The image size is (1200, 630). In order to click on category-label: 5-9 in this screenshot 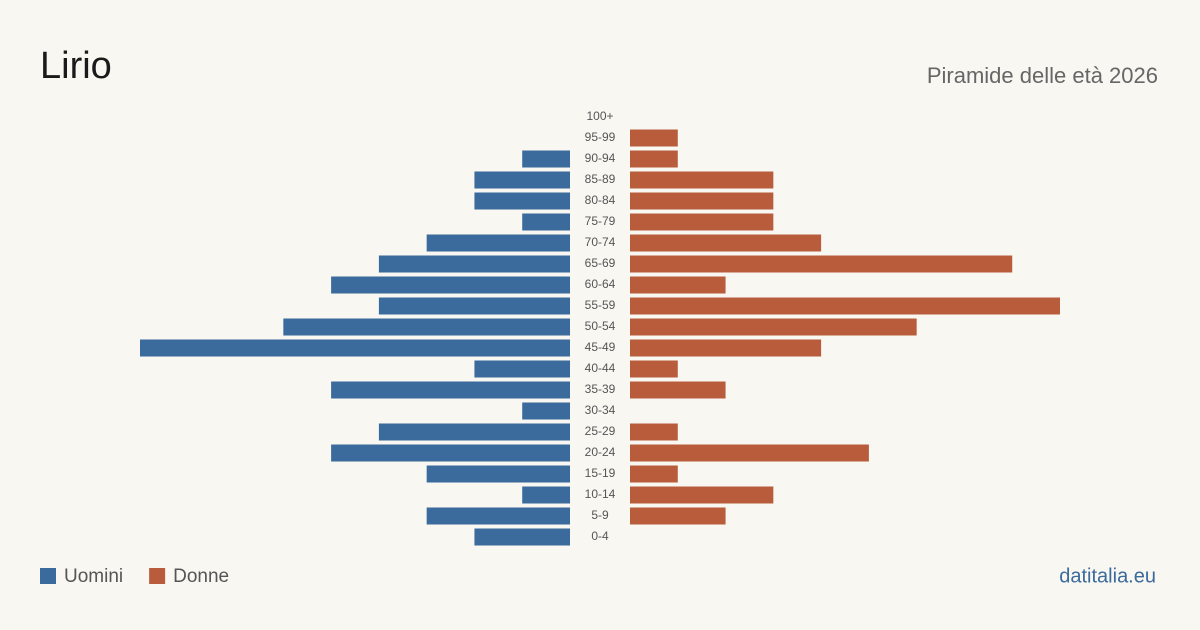, I will do `click(600, 515)`.